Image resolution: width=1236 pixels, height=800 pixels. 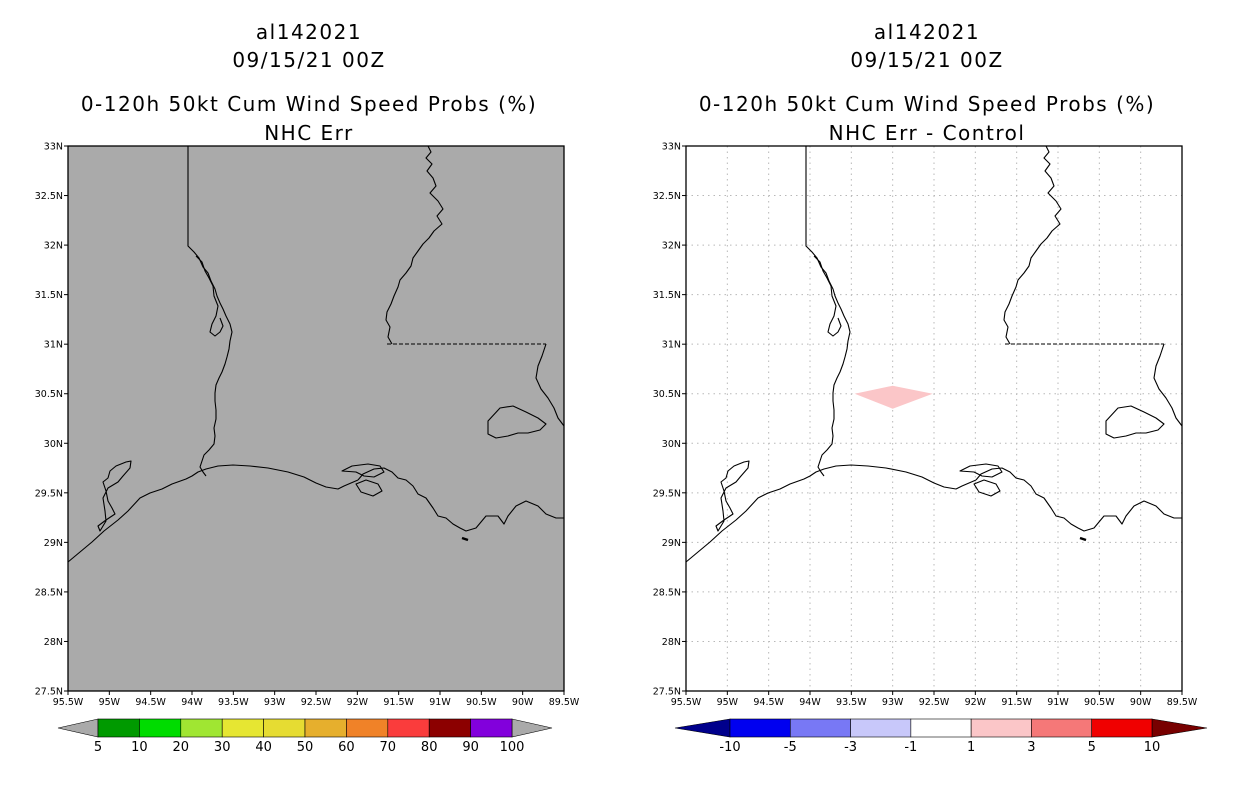 I want to click on colorbar-label: 60, so click(x=346, y=747).